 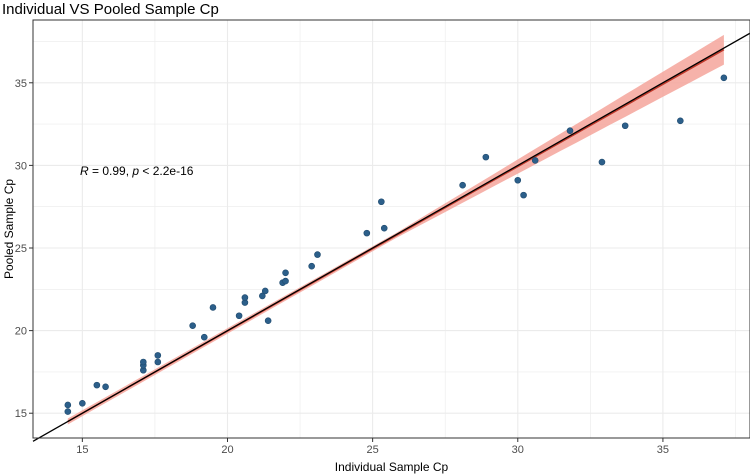 What do you see at coordinates (111, 171) in the screenshot?
I see `r-value: = 0.99,` at bounding box center [111, 171].